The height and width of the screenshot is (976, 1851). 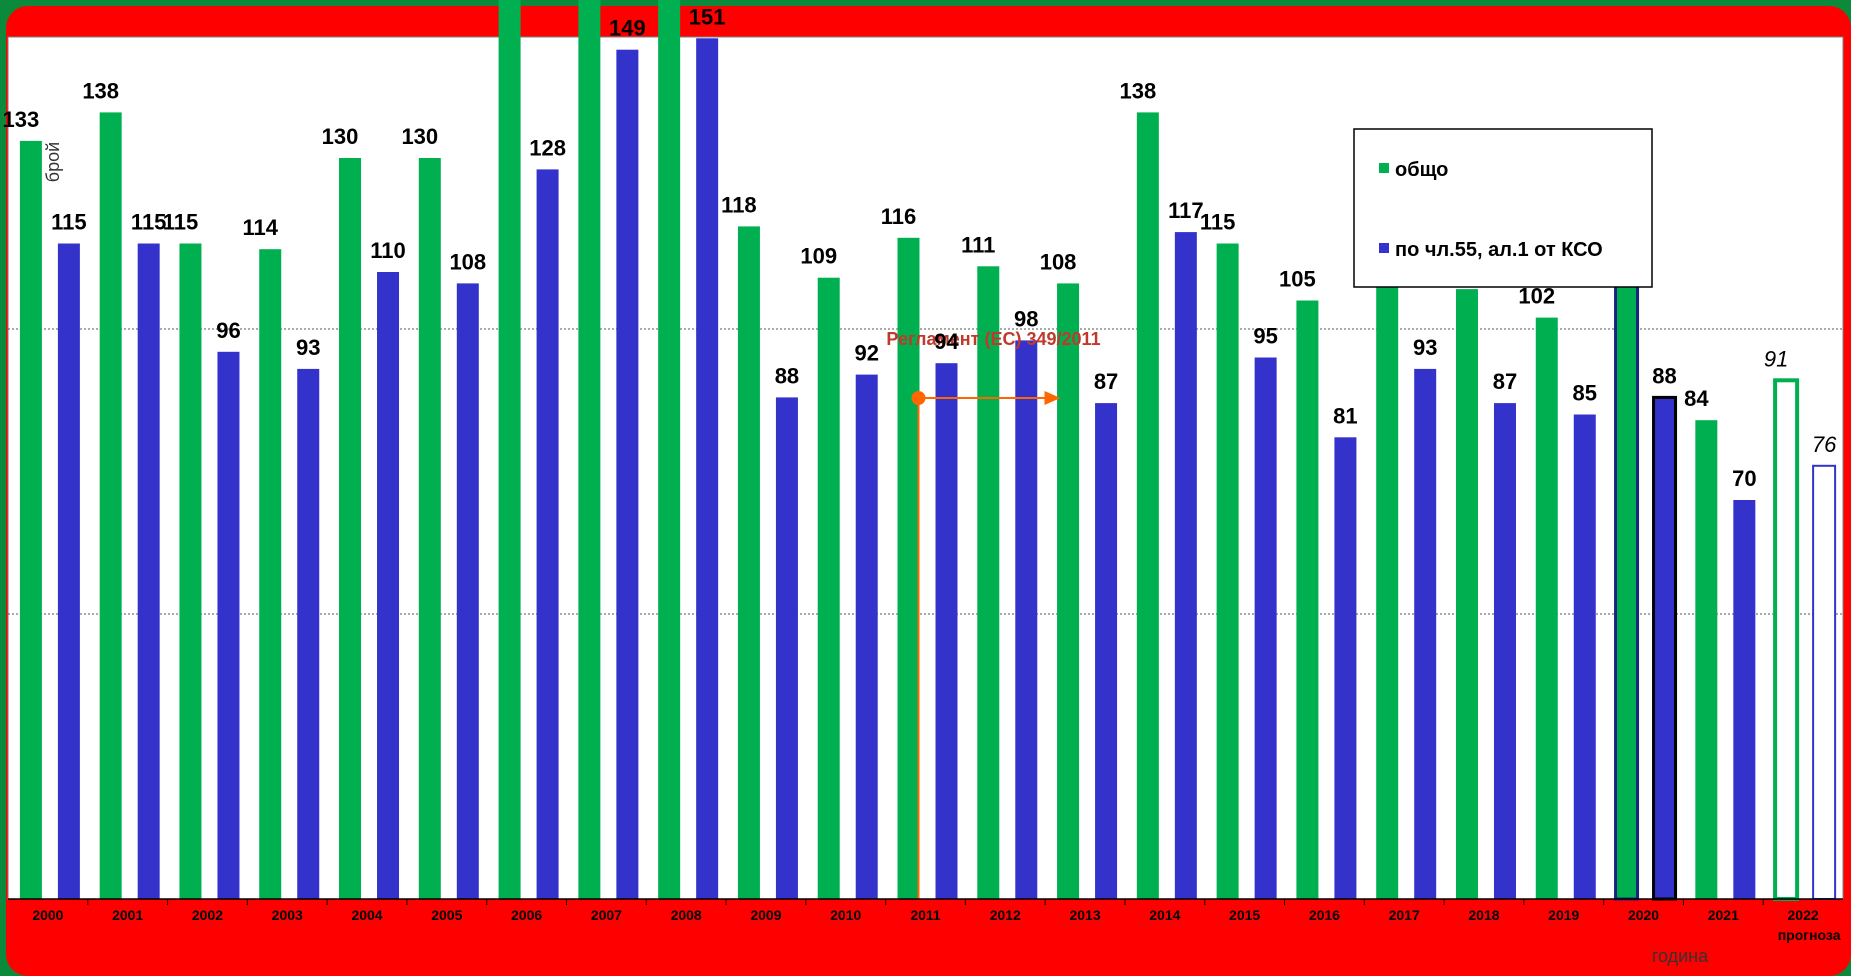 I want to click on annotation-text: Регламент (ЕС) 349/2011, so click(x=993, y=339).